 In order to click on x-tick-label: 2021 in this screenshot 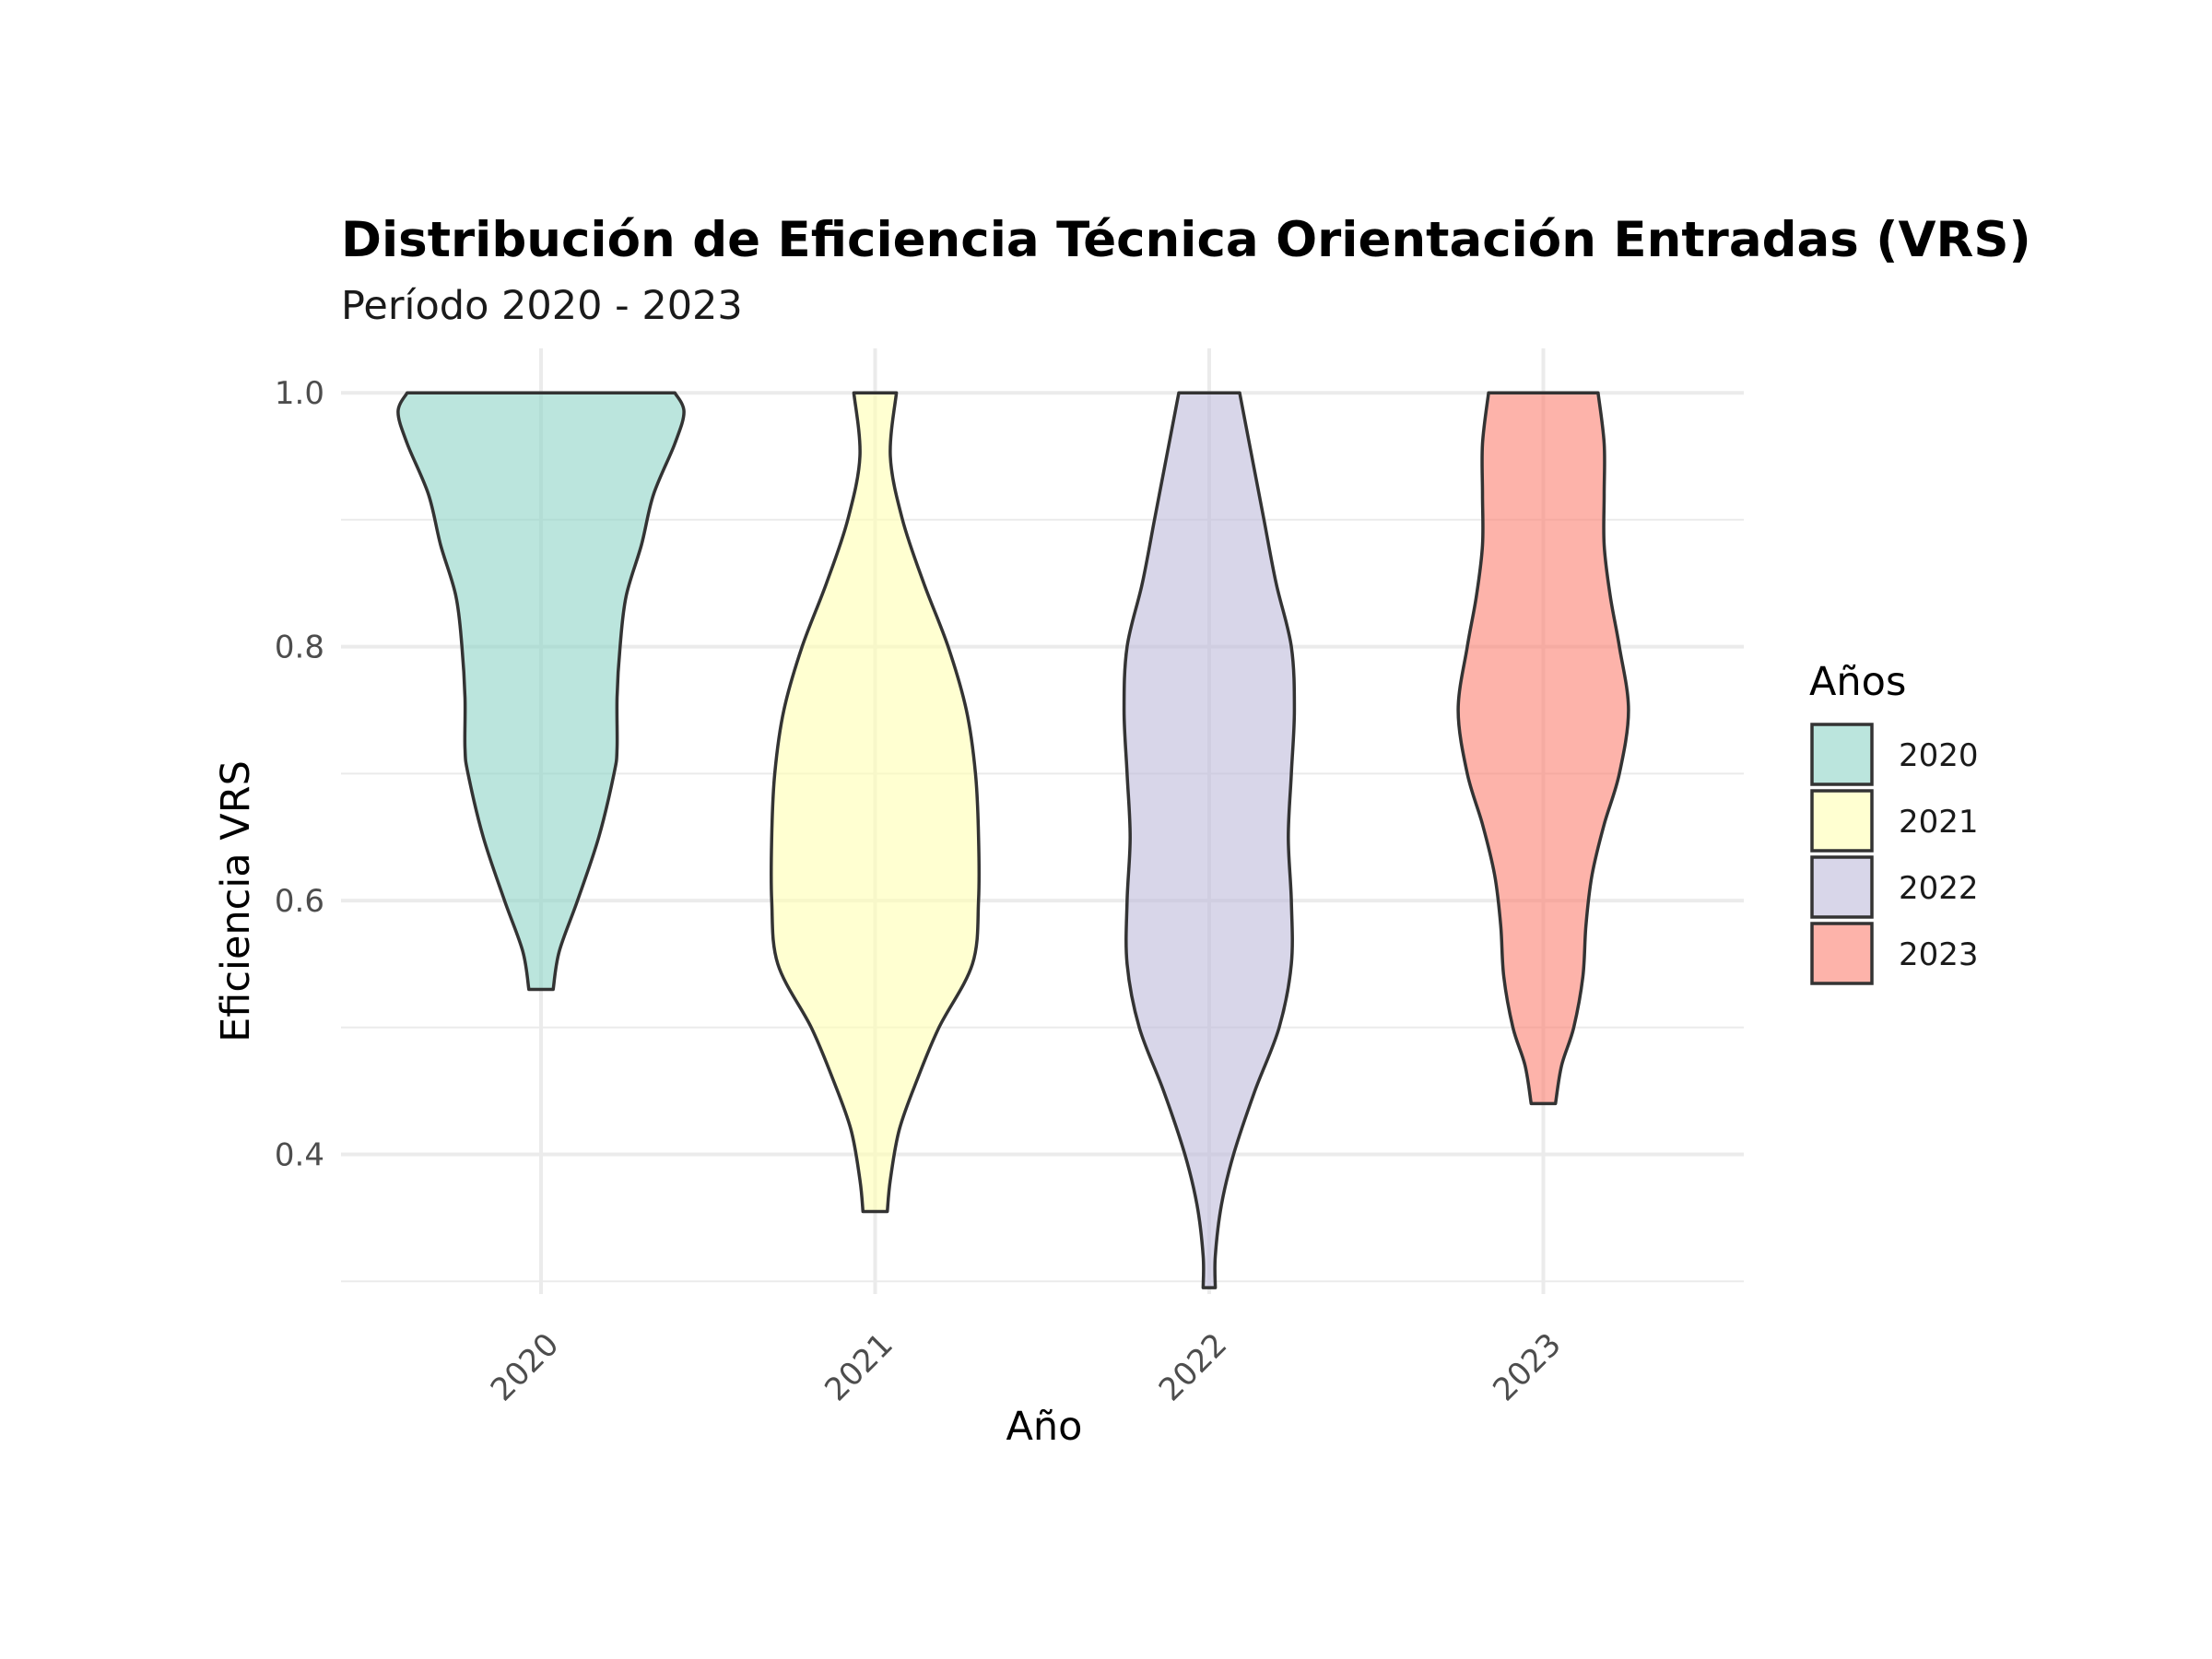, I will do `click(859, 1367)`.